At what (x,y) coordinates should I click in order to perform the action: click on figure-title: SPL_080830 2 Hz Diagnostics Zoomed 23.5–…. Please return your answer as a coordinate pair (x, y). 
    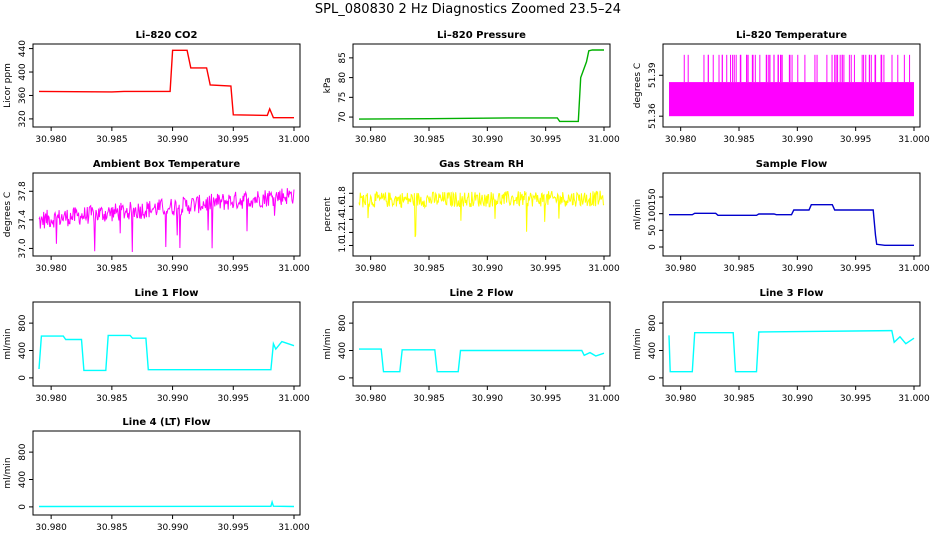
    Looking at the image, I should click on (468, 9).